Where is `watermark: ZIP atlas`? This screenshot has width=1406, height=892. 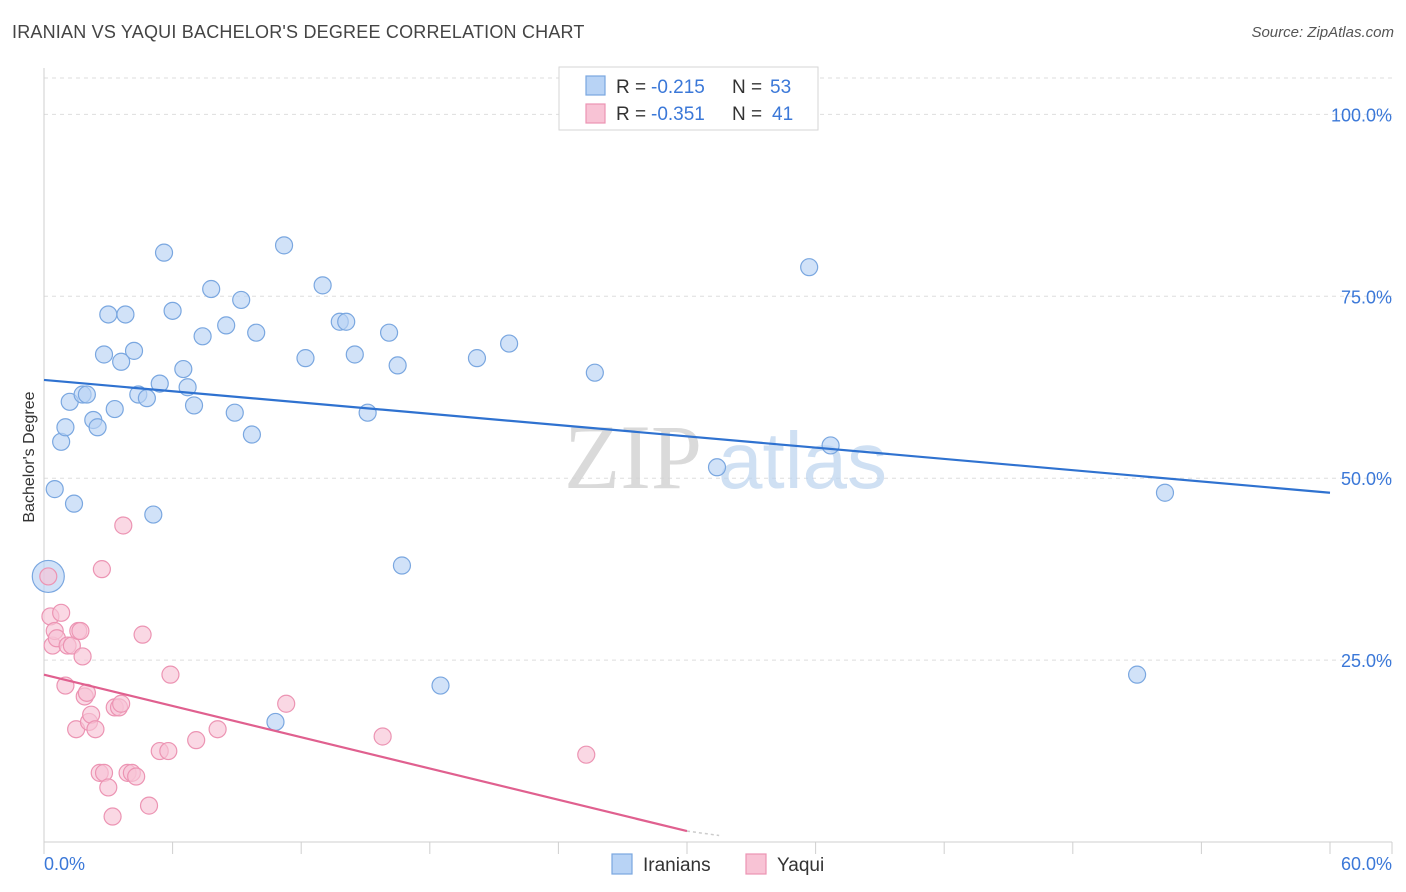 watermark: ZIP atlas is located at coordinates (725, 457).